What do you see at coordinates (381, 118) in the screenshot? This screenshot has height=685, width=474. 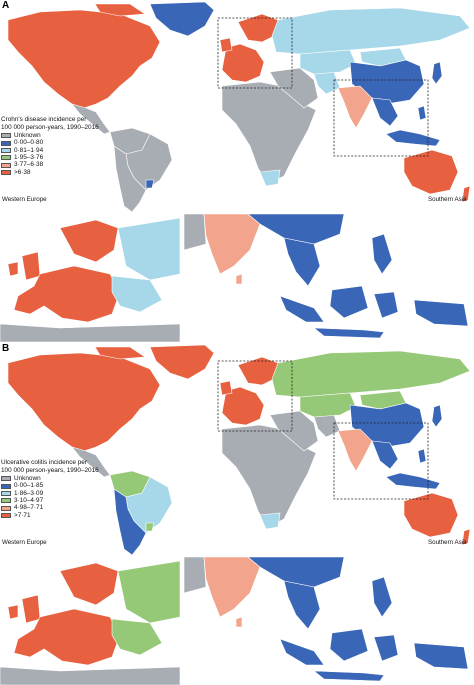 I see `southern-asia-frame` at bounding box center [381, 118].